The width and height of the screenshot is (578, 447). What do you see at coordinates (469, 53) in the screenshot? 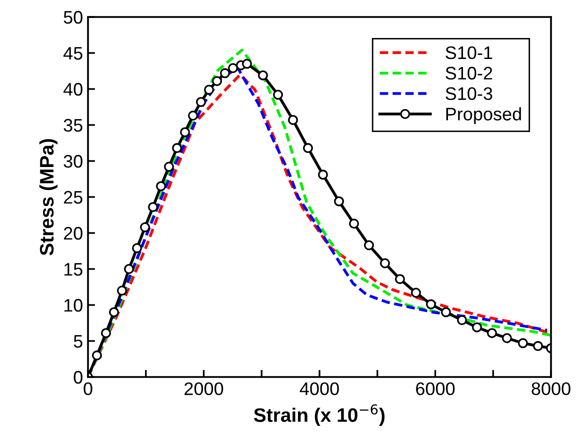
I see `legend-label: S10-1` at bounding box center [469, 53].